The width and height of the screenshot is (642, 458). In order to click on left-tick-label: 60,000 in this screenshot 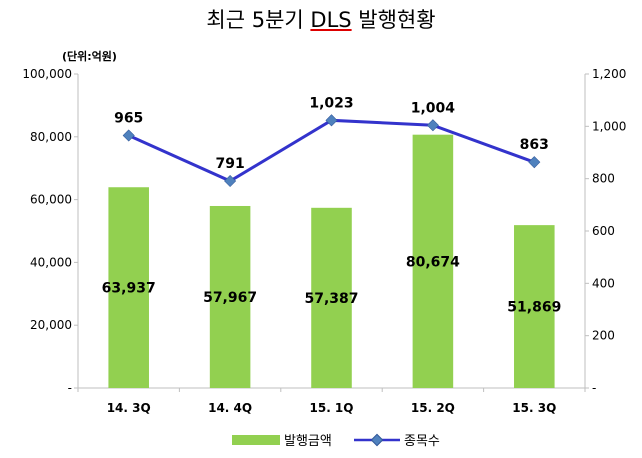, I will do `click(51, 200)`.